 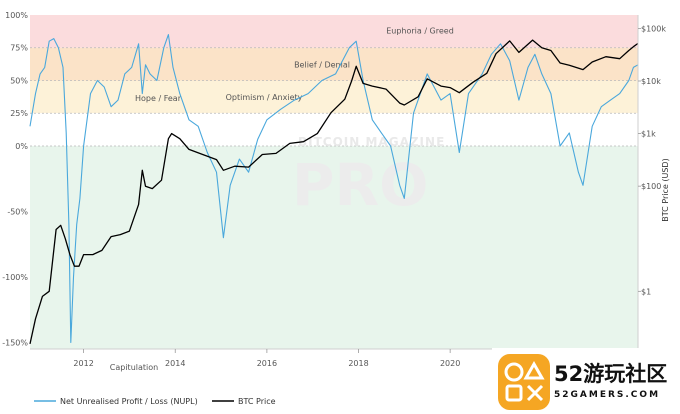 What do you see at coordinates (665, 189) in the screenshot?
I see `y-right-axis-title: BTC Price (USD)` at bounding box center [665, 189].